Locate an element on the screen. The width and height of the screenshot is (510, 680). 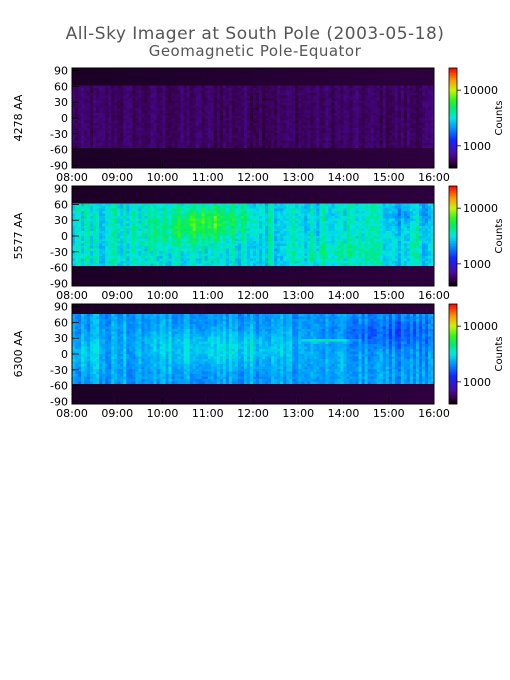
x-tick-label: 12:00 is located at coordinates (253, 295).